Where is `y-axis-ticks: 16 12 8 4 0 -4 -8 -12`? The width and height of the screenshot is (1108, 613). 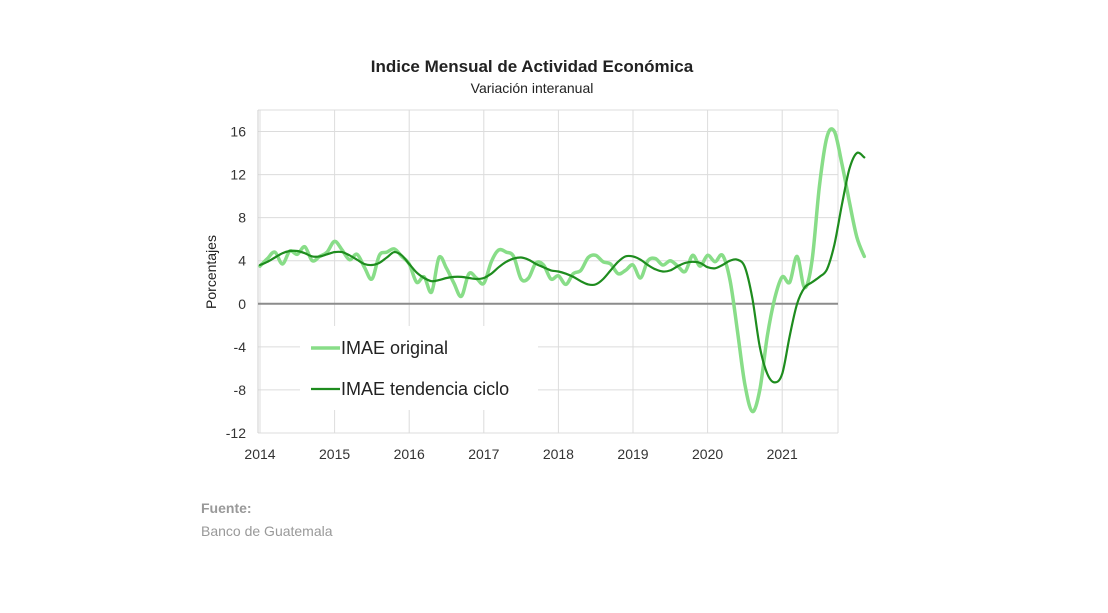
y-axis-ticks: 16 12 8 4 0 -4 -8 -12 is located at coordinates (236, 282).